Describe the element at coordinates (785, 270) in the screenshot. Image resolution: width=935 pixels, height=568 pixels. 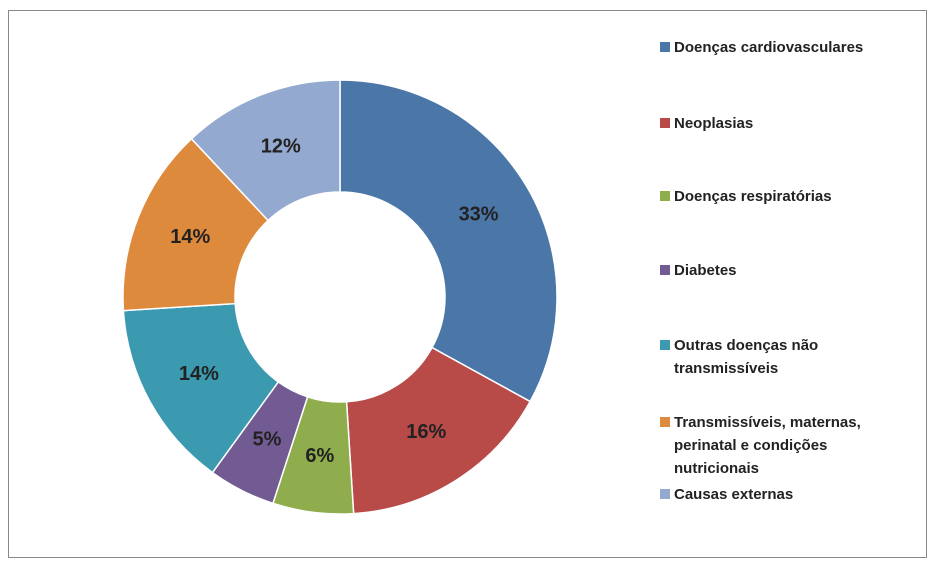
I see `legend-item: Diabetes` at that location.